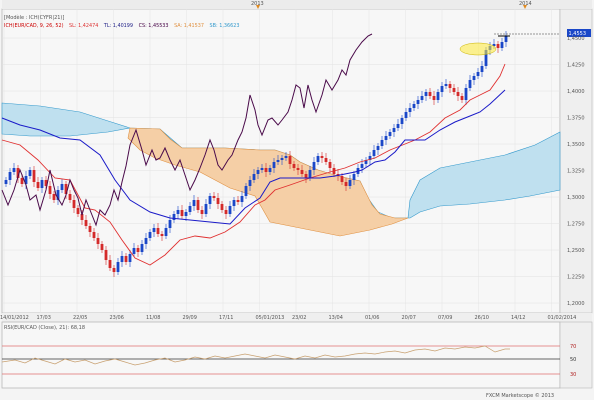 The height and width of the screenshot is (400, 594). What do you see at coordinates (34, 17) in the screenshot?
I see `module-label: [Modèle : ICH(CYFR|21)]` at bounding box center [34, 17].